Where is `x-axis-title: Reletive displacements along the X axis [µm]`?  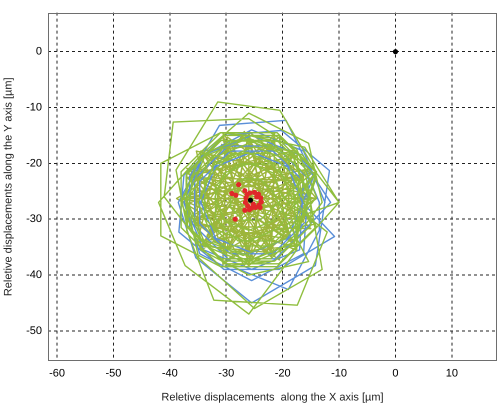
x-axis-title: Reletive displacements along the X axis [µm] is located at coordinates (272, 397).